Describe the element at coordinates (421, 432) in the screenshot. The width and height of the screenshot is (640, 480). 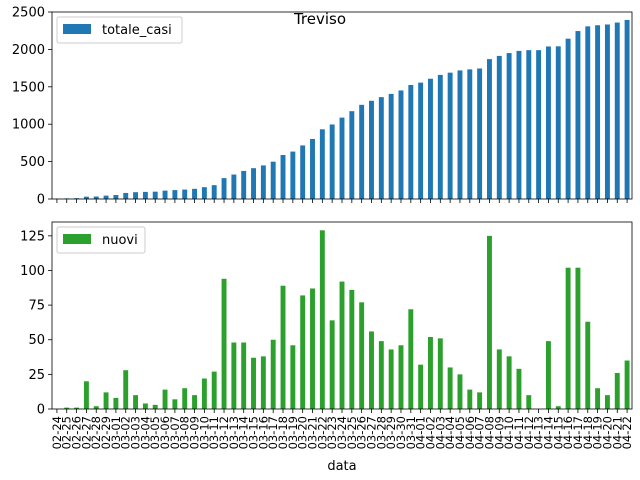
I see `bottom-xtick-label: 04-01` at that location.